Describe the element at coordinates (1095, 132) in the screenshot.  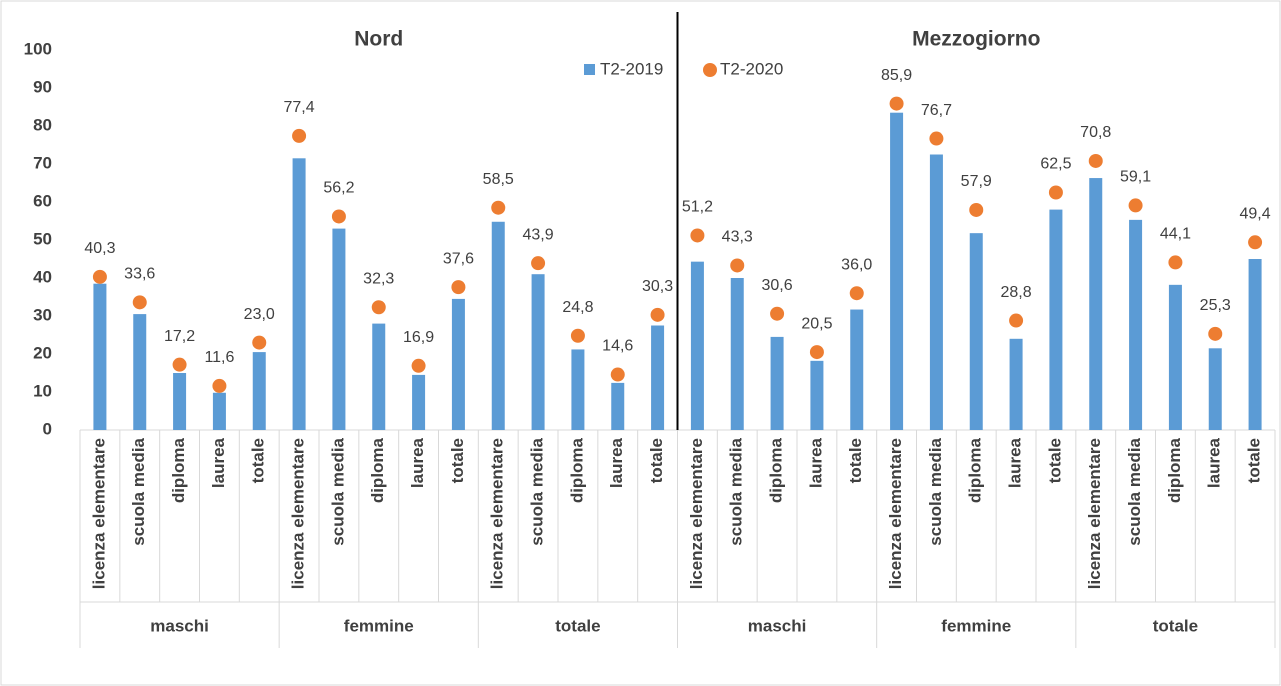
I see `data-label: 70,8` at that location.